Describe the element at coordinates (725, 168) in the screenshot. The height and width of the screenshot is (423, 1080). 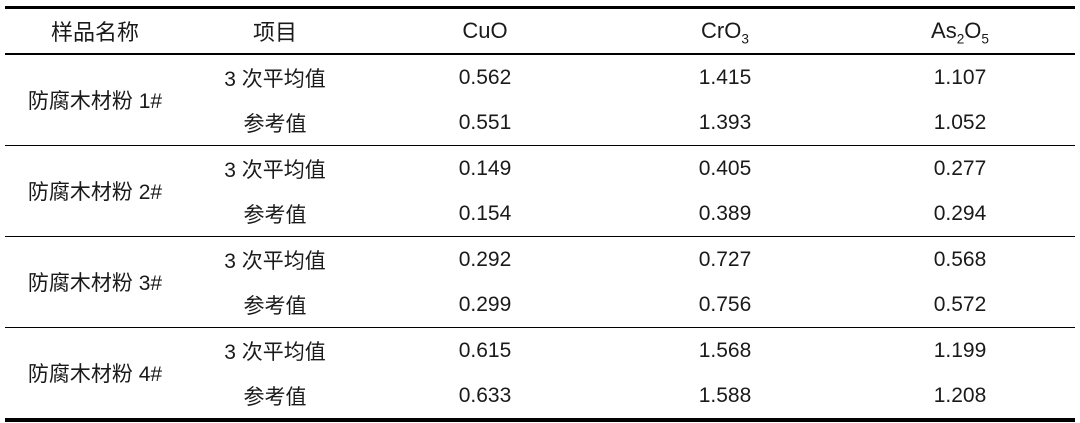
I see `value-cell: 0.405` at that location.